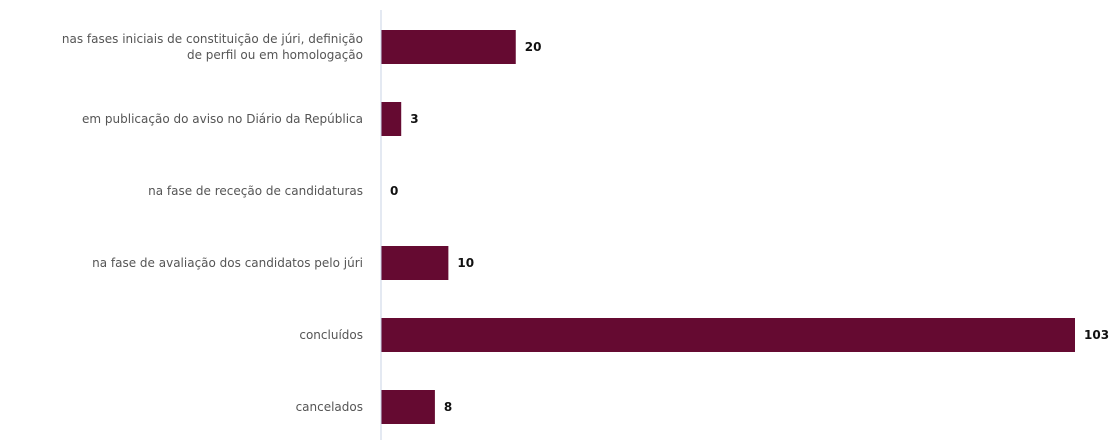  Describe the element at coordinates (414, 119) in the screenshot. I see `data-label-1: 3` at that location.